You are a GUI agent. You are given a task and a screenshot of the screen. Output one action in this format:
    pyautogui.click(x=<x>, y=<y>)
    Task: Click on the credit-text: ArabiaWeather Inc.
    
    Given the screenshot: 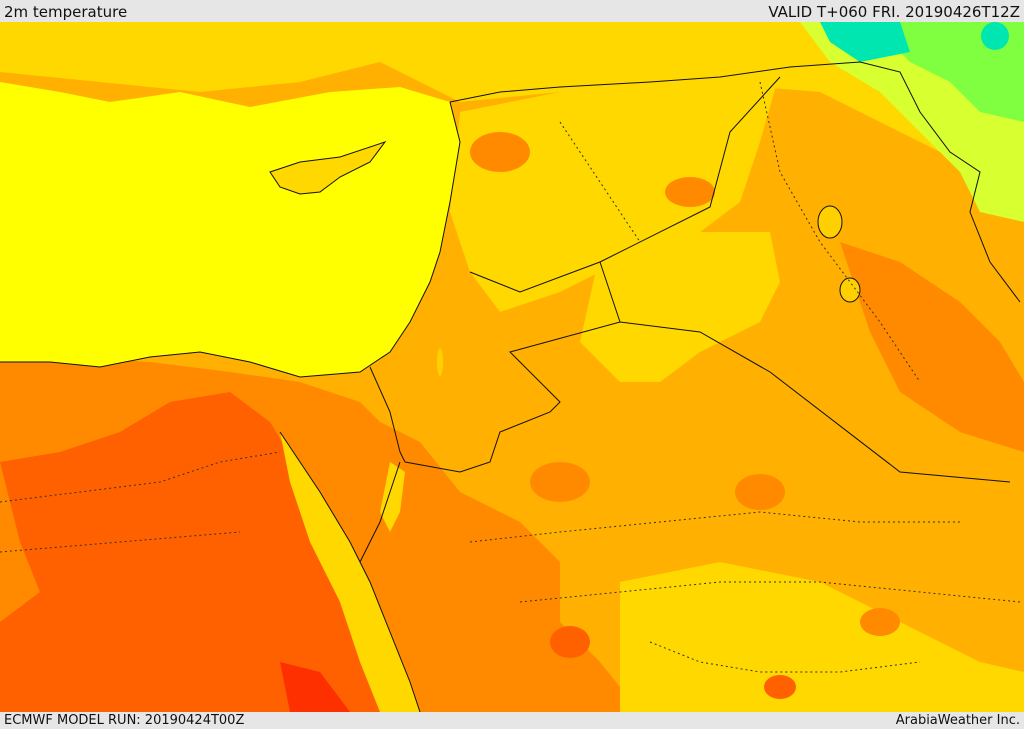 What is the action you would take?
    pyautogui.click(x=957, y=720)
    